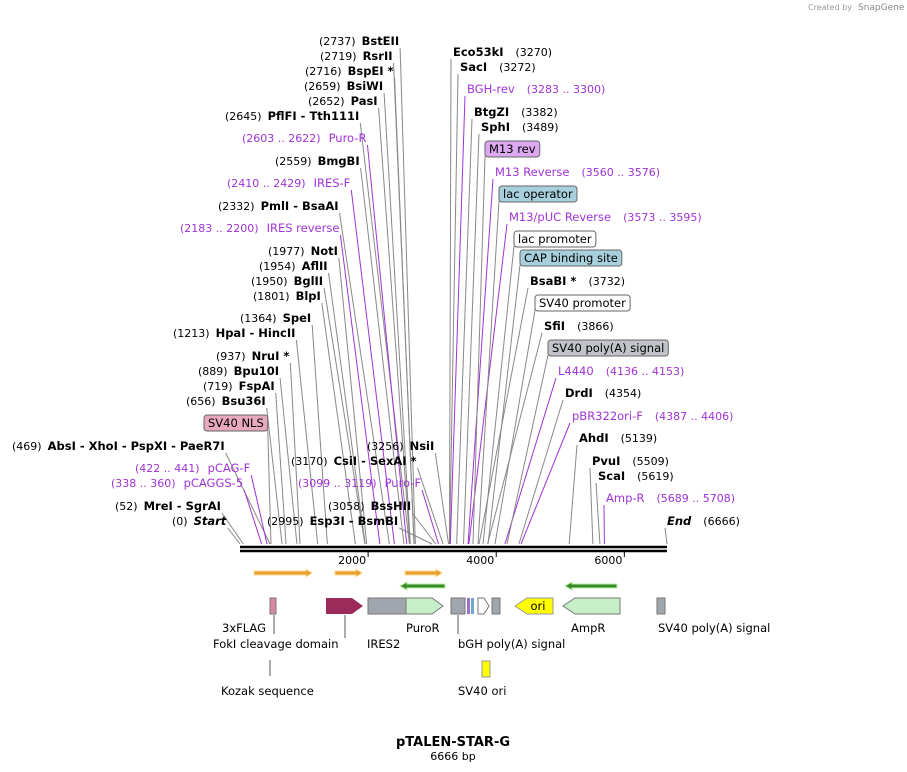  I want to click on primer-range: (4136 .. 4153), so click(645, 371).